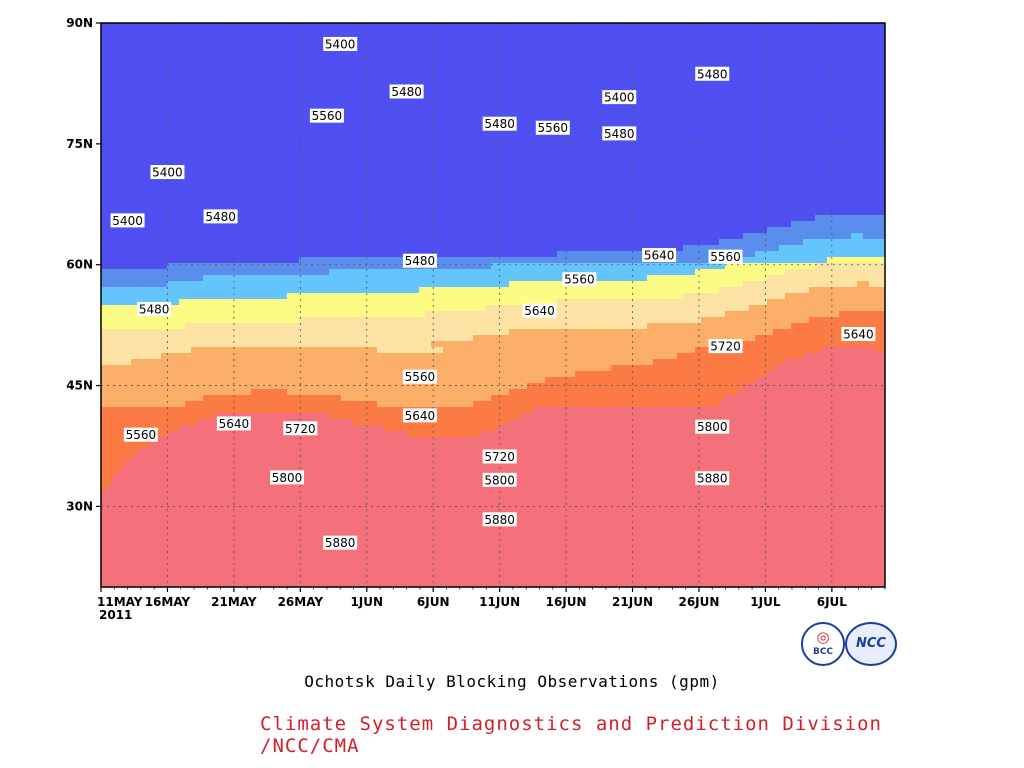 This screenshot has width=1024, height=768. Describe the element at coordinates (499, 602) in the screenshot. I see `x-tick-label: 11JUN` at that location.